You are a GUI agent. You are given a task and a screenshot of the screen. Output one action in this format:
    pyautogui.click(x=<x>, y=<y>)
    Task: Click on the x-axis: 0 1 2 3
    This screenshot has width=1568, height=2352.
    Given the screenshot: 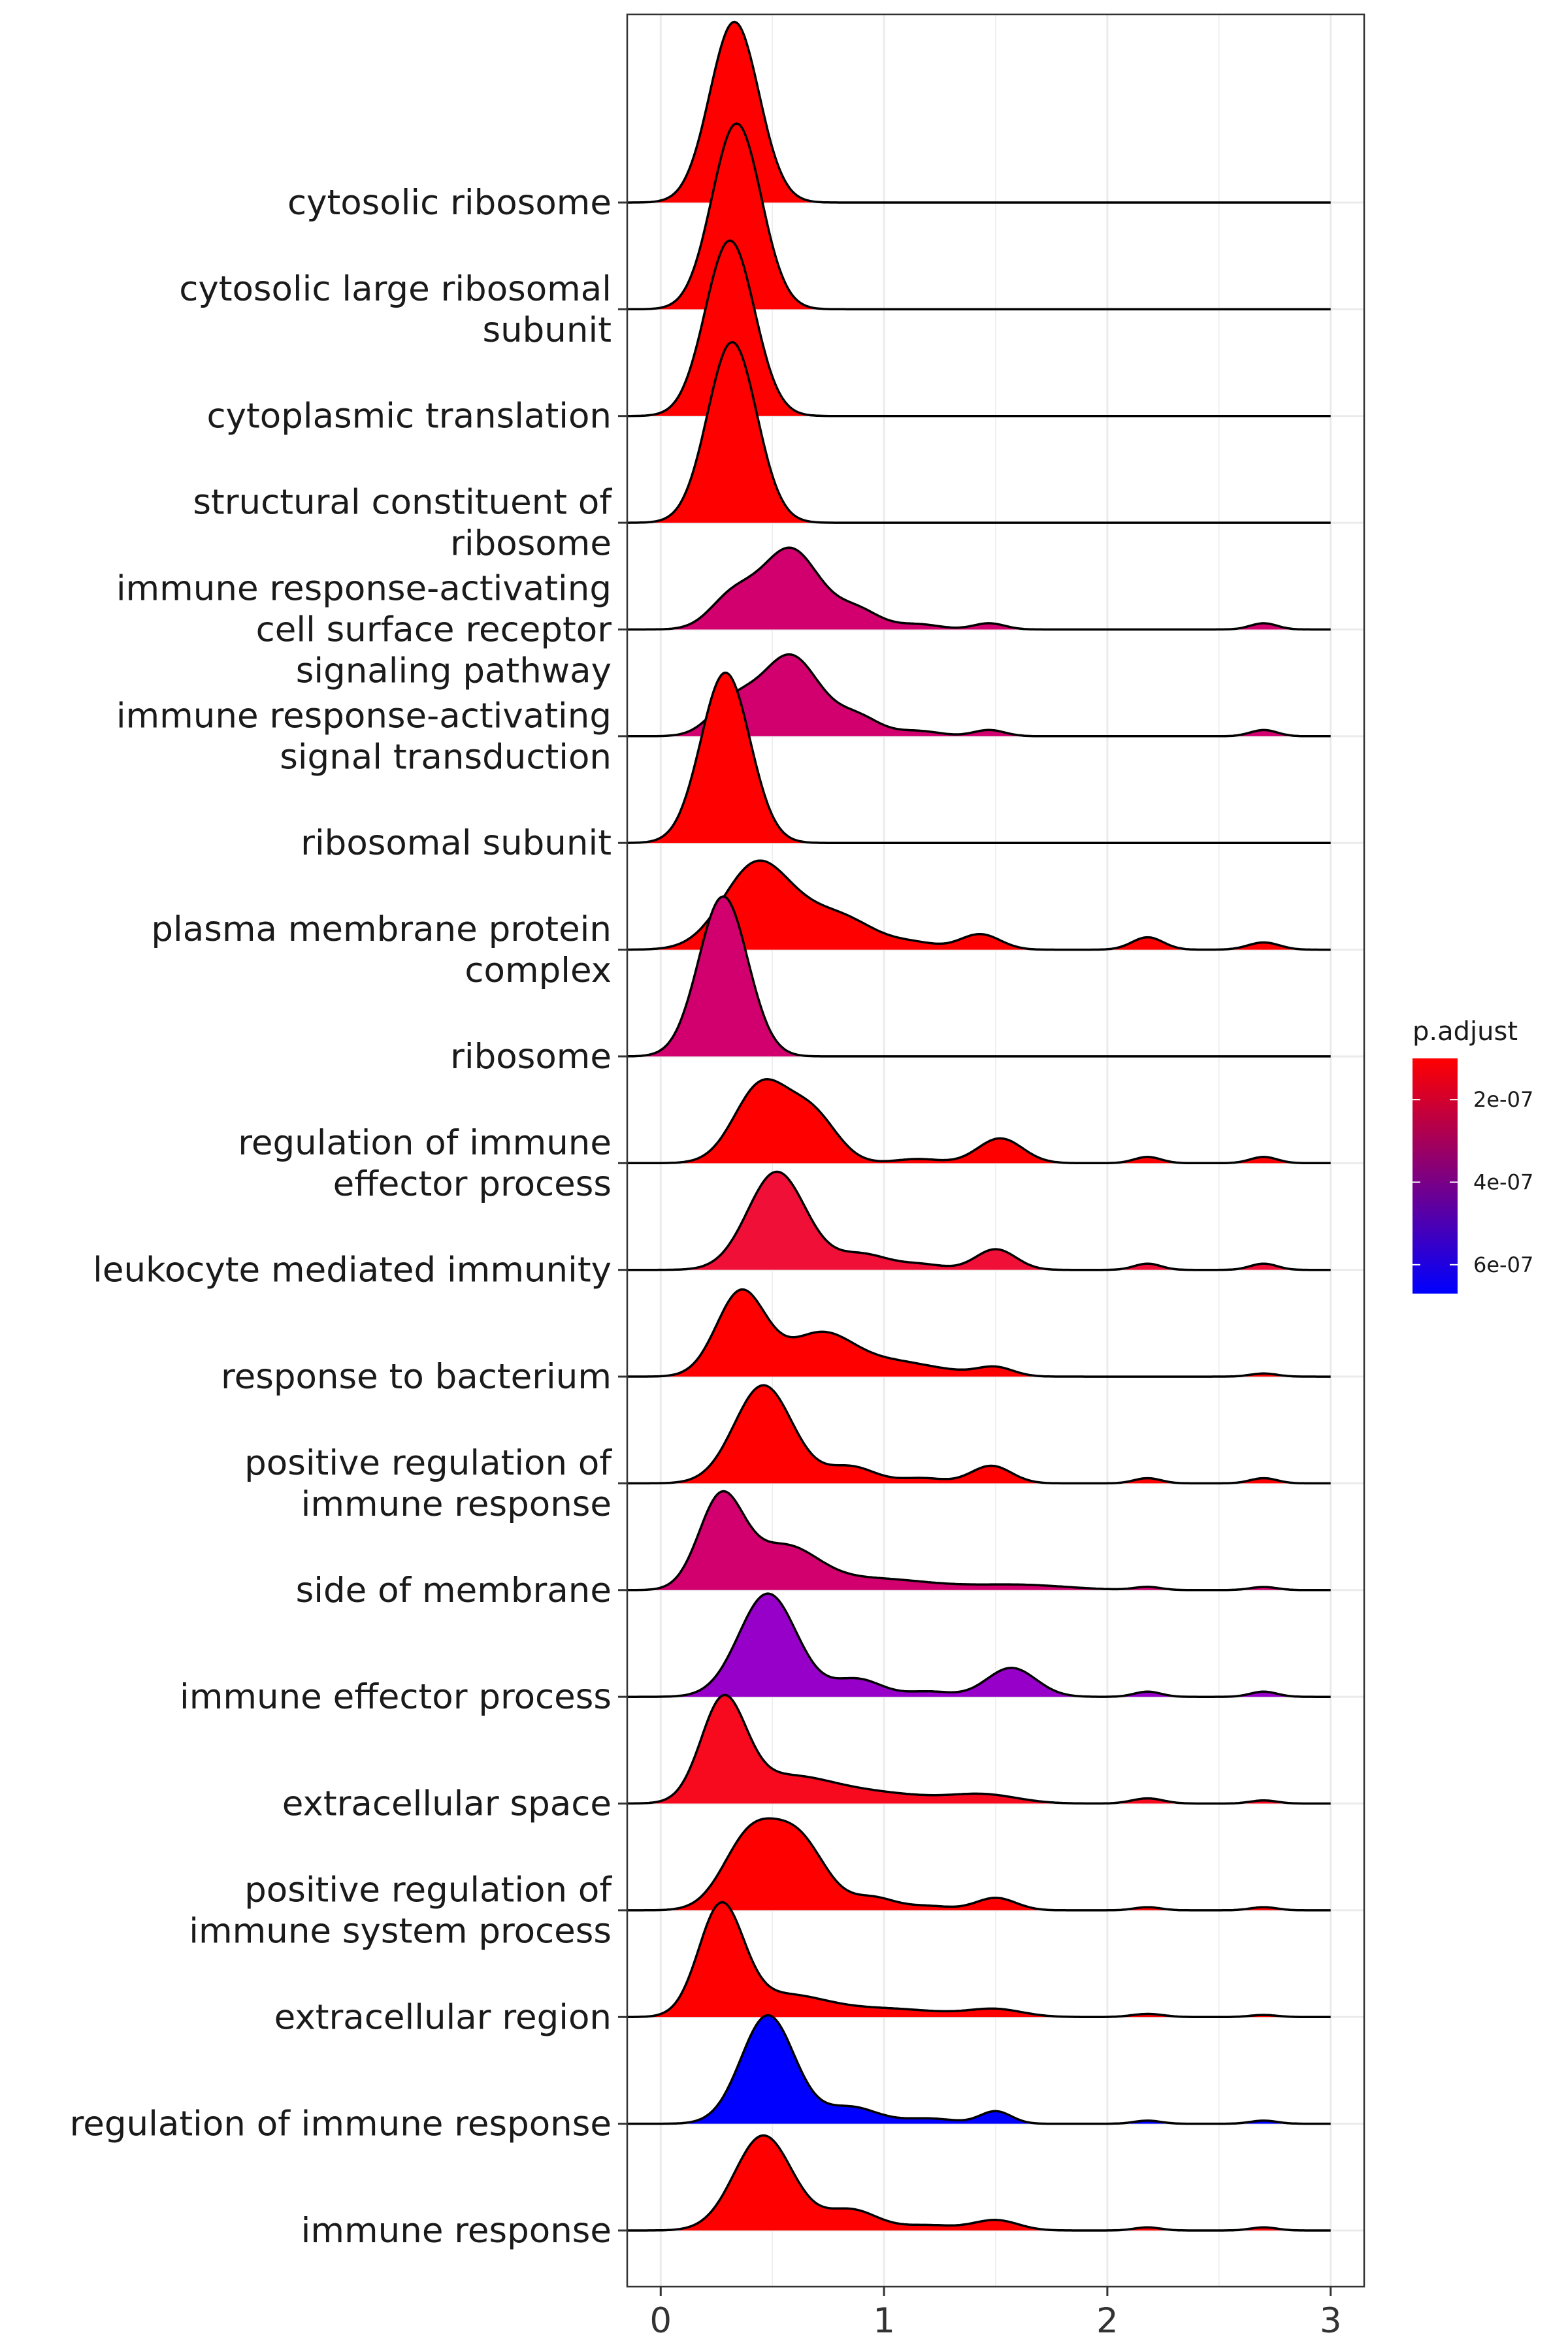 What is the action you would take?
    pyautogui.click(x=995, y=2314)
    